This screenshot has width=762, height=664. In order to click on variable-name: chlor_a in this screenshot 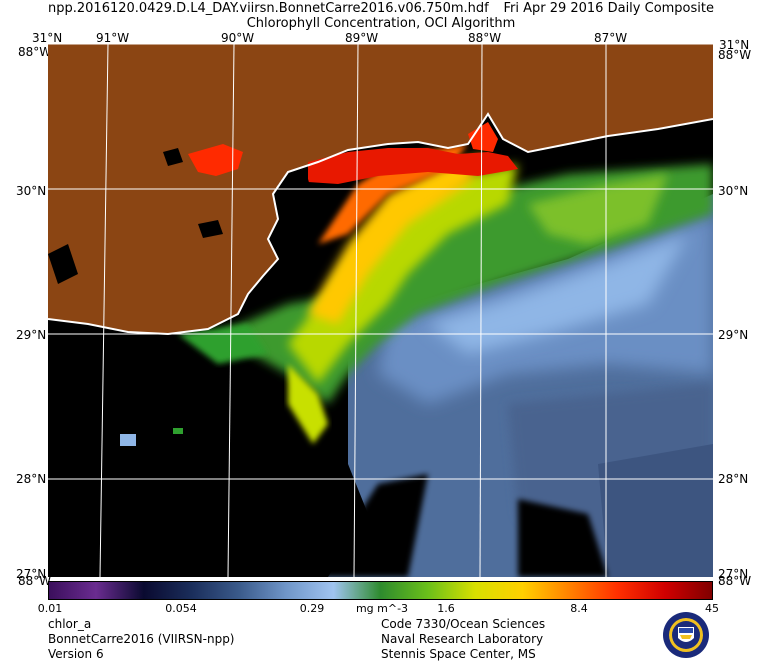, I will do `click(70, 624)`.